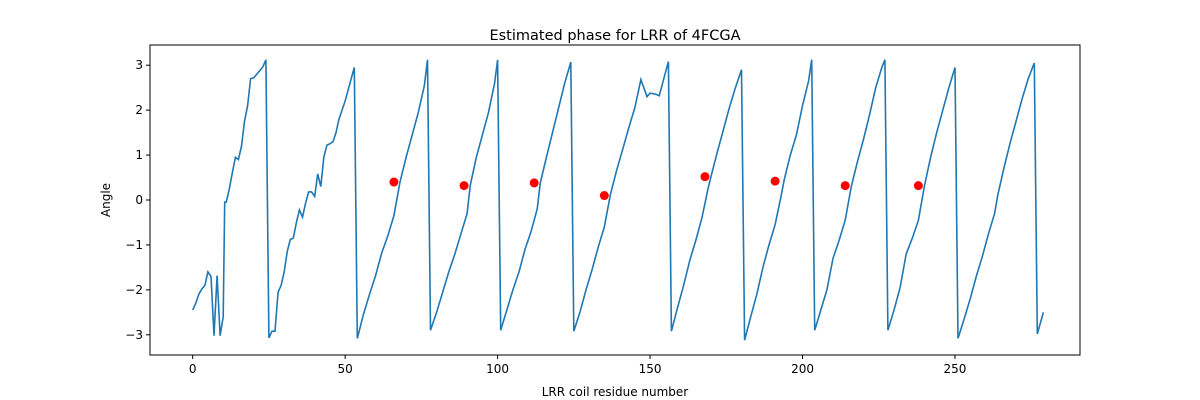 This screenshot has width=1200, height=400. Describe the element at coordinates (139, 110) in the screenshot. I see `y-tick-label: 2` at that location.